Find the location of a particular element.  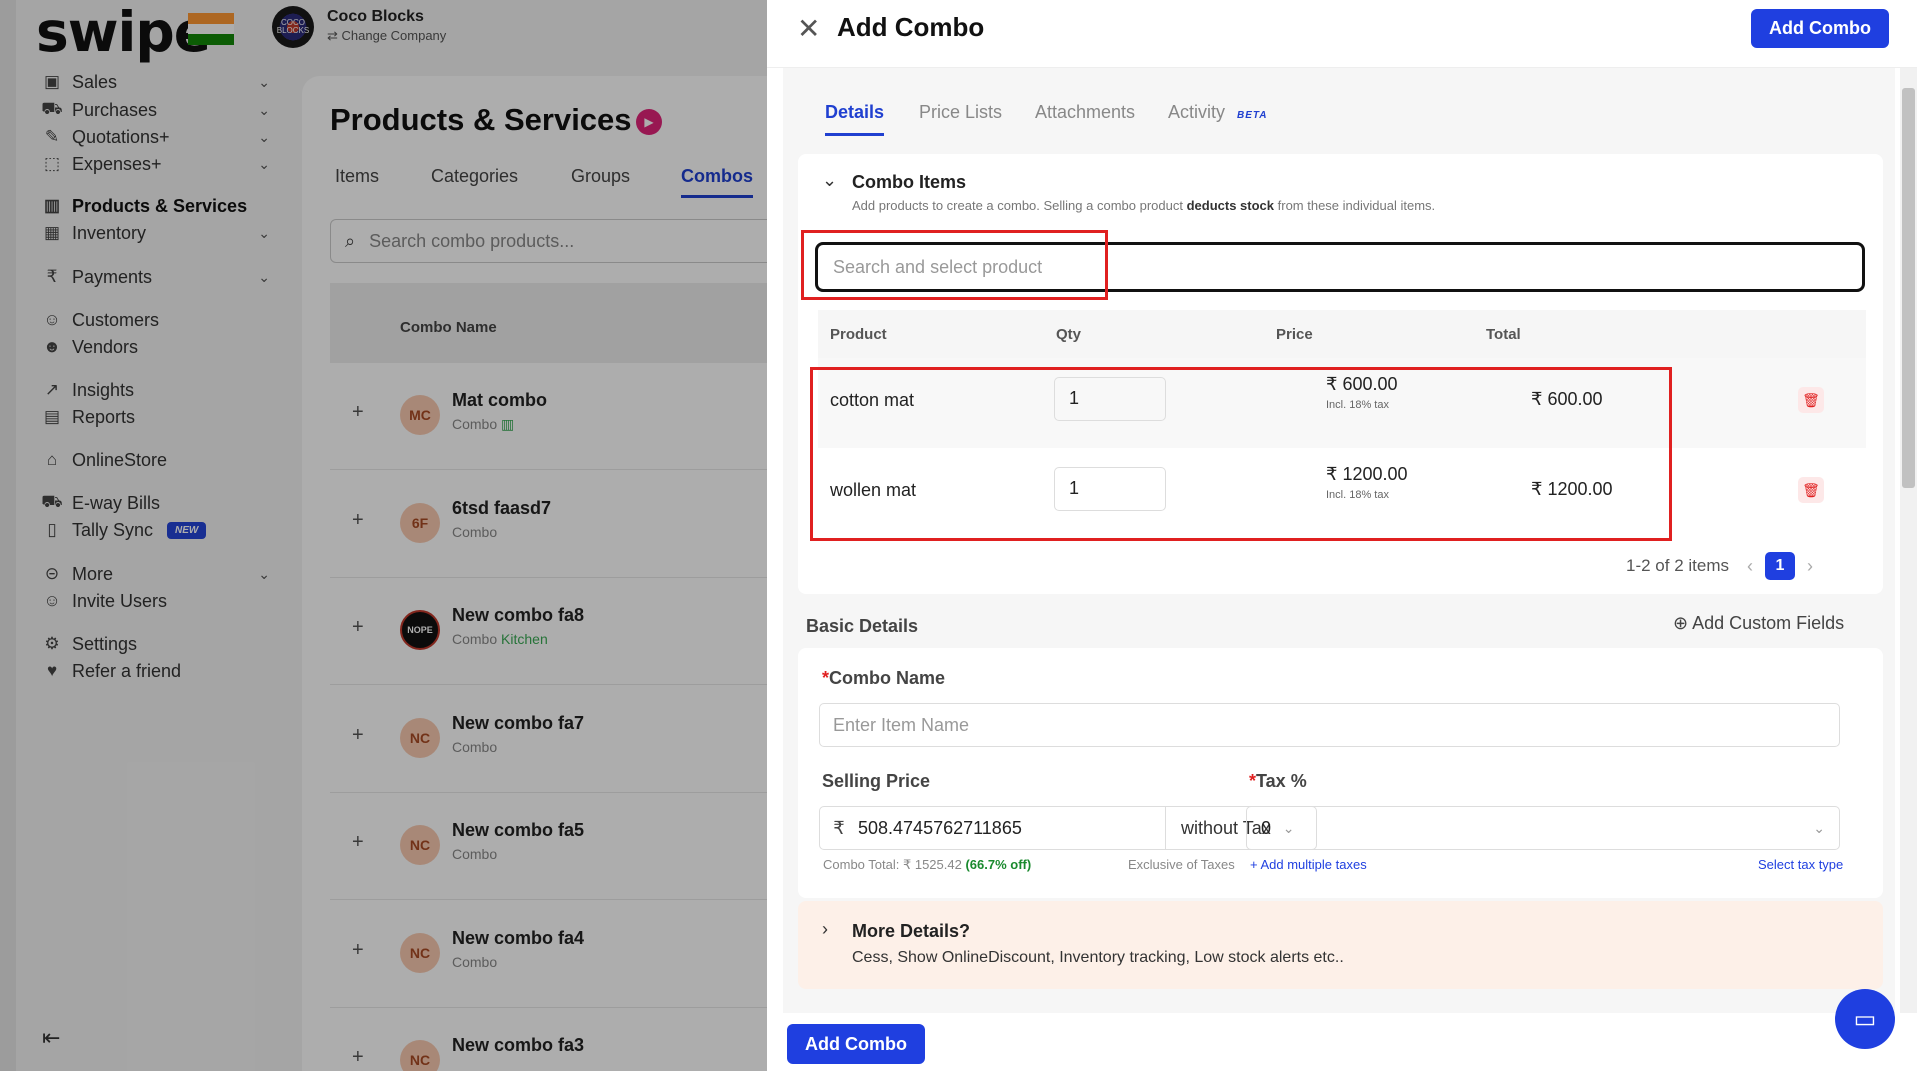

tab-price-lists: Price Lists is located at coordinates (961, 112).